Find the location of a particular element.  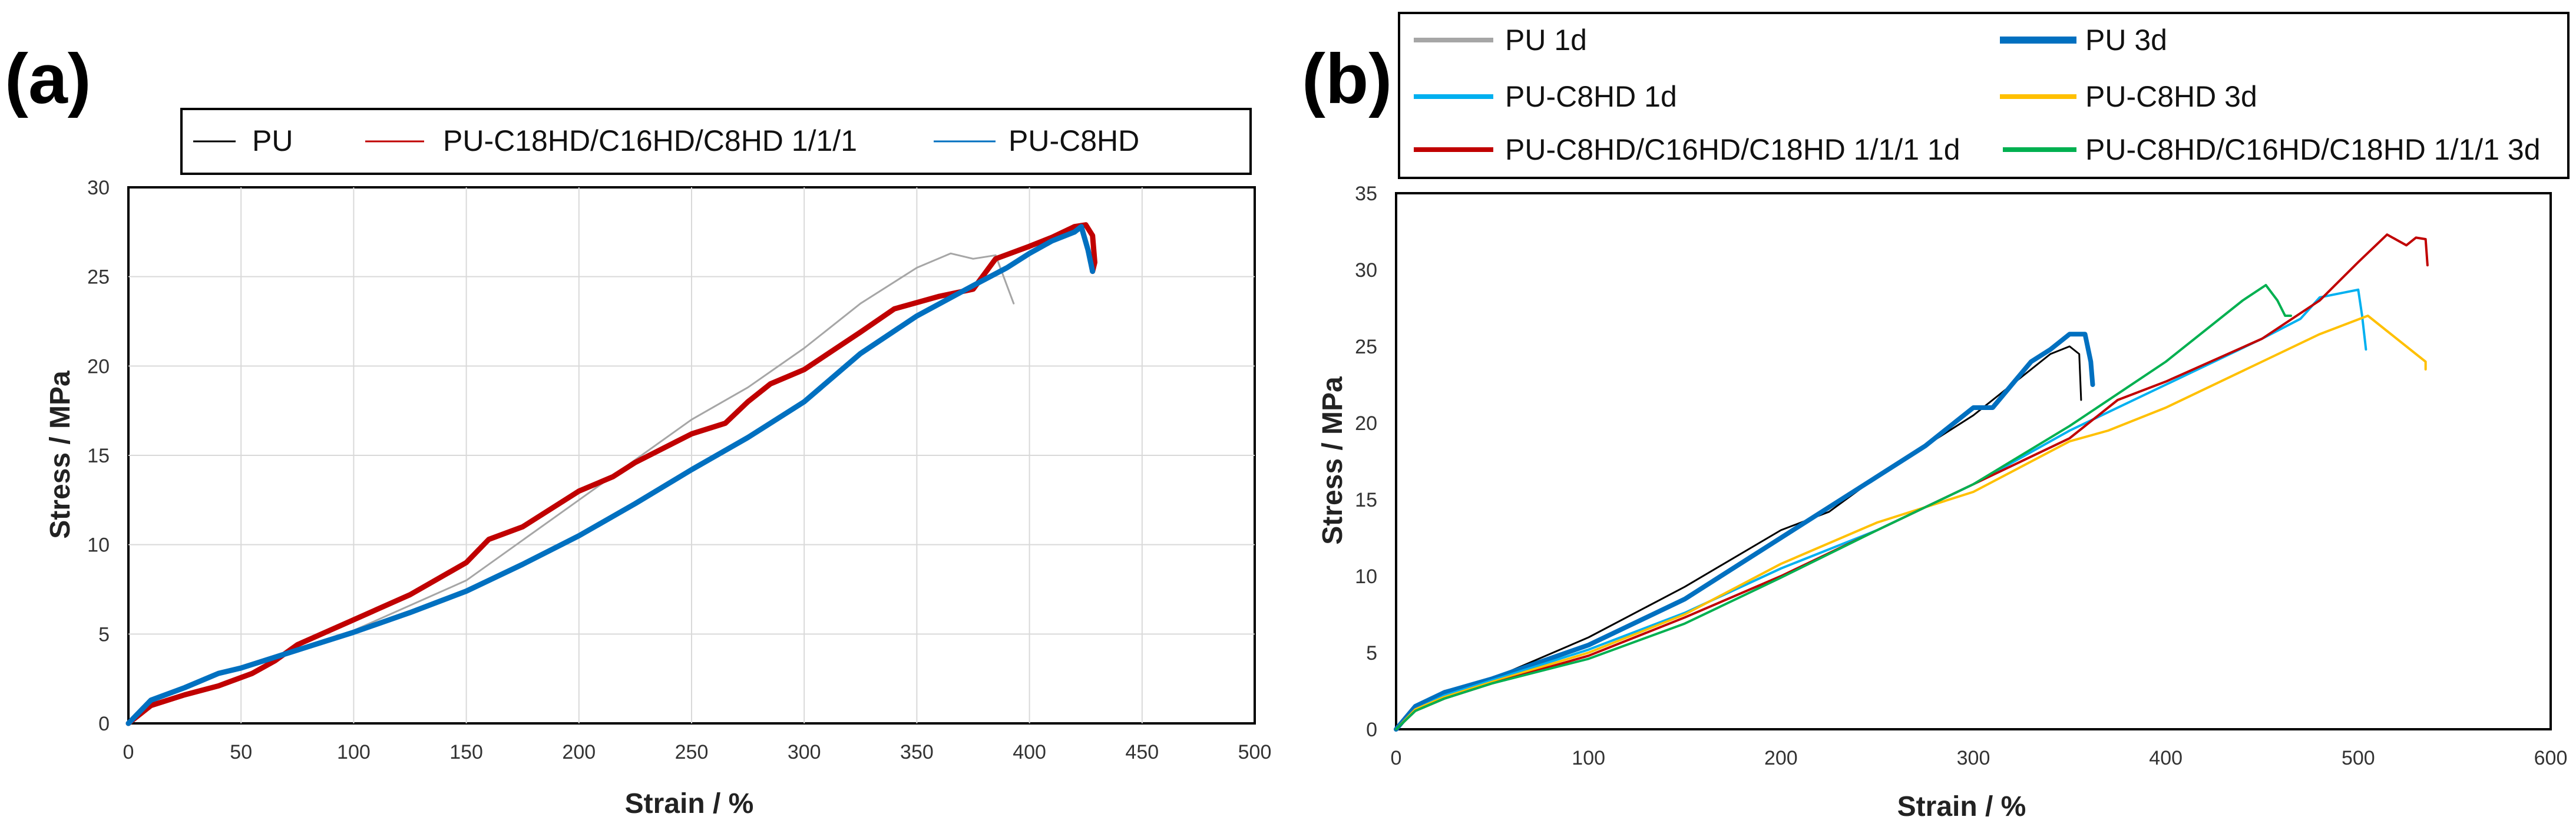

legend-b-label-5: PU-C8HD/C16HD/C18HD 1/1/1 3d is located at coordinates (2313, 150).